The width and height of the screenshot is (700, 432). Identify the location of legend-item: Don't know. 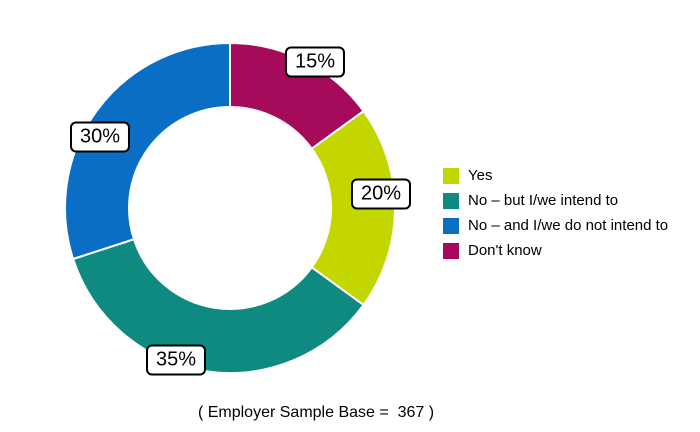
(555, 250).